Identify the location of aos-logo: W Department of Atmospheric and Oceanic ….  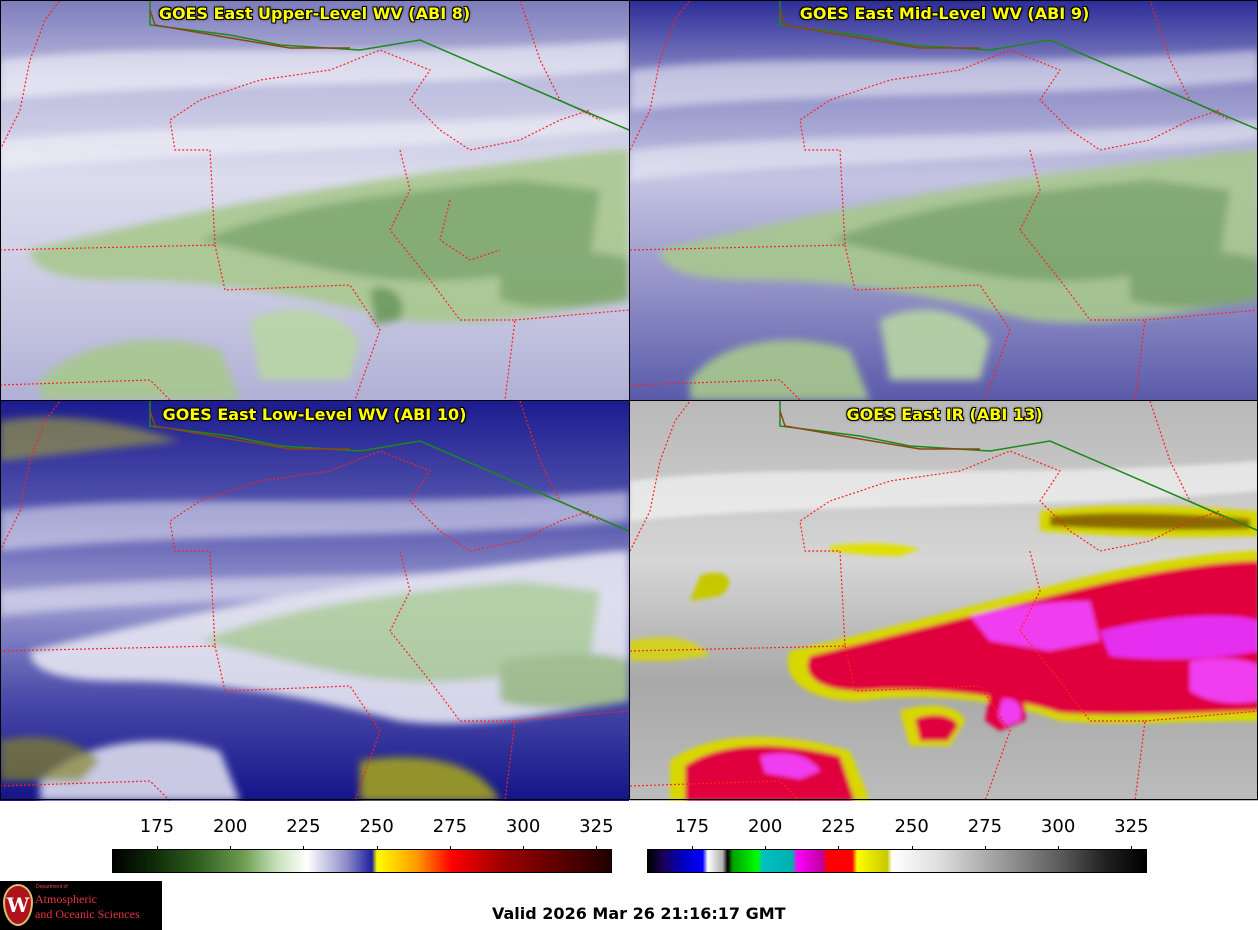
(81, 905).